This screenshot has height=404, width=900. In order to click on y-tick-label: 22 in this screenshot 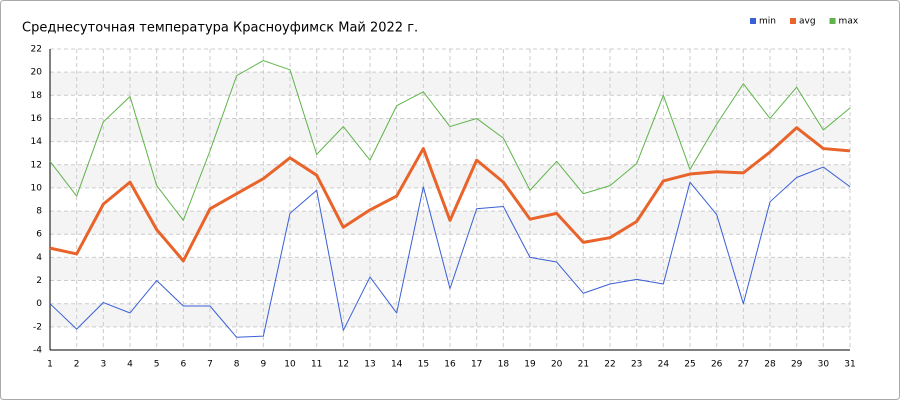, I will do `click(36, 50)`.